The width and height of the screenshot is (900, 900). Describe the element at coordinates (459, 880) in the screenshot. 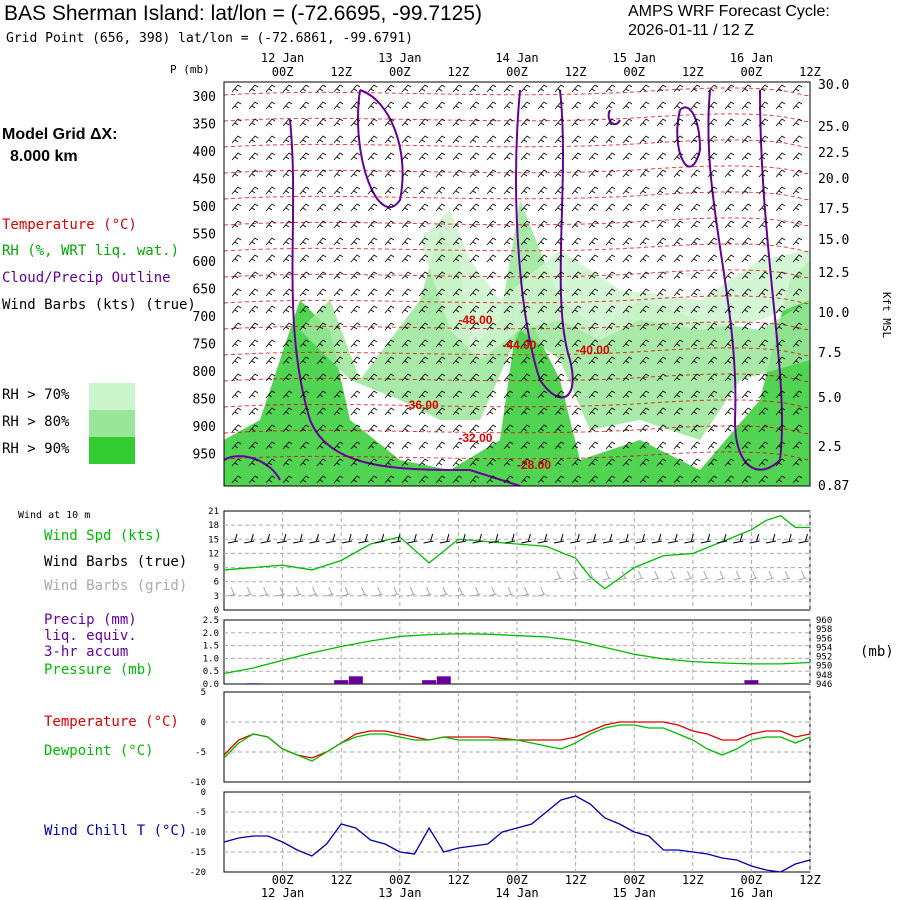

I see `bottom-time-tick: 12Z` at that location.